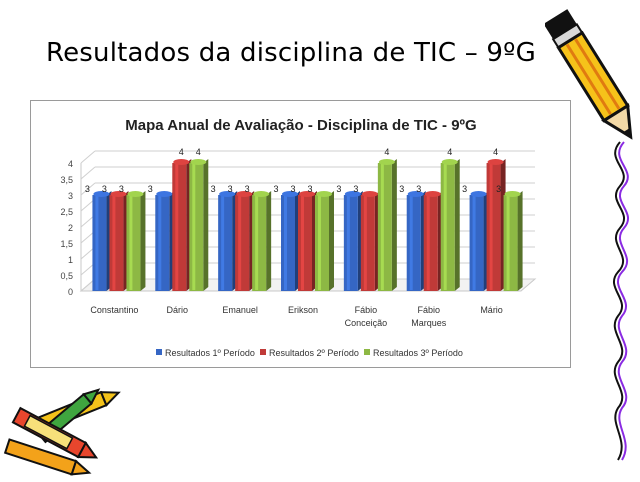  Describe the element at coordinates (66, 244) in the screenshot. I see `y-tick-label: 1,5` at that location.